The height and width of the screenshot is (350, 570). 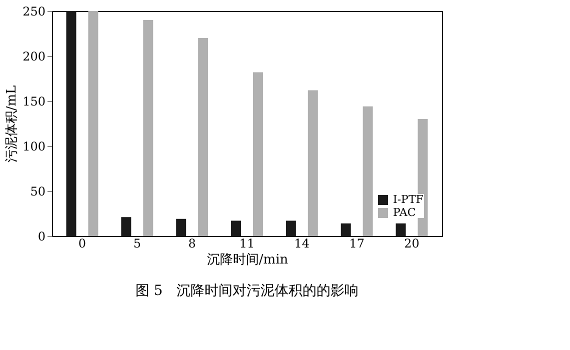 I want to click on y-tick-label: 150, so click(x=34, y=101).